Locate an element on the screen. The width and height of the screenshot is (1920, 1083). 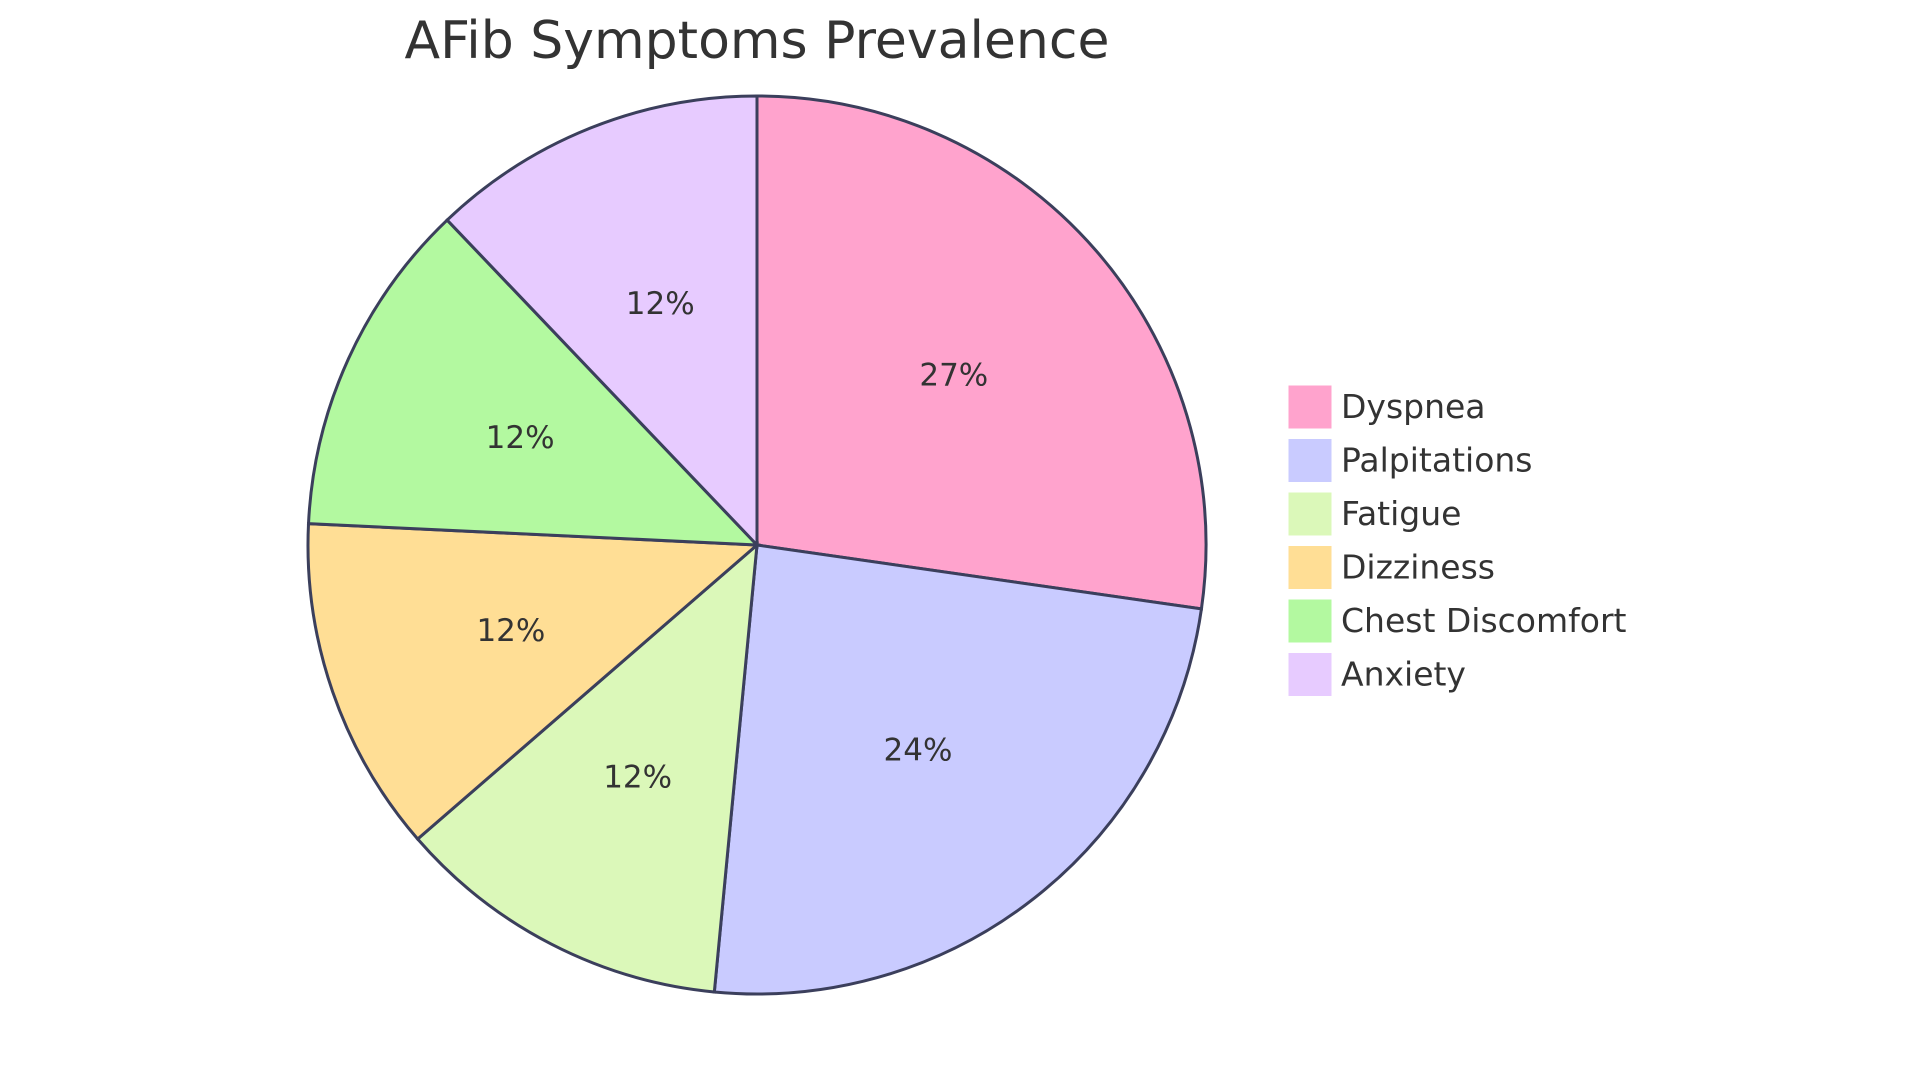
pie-slice-dyspnea is located at coordinates (981, 352).